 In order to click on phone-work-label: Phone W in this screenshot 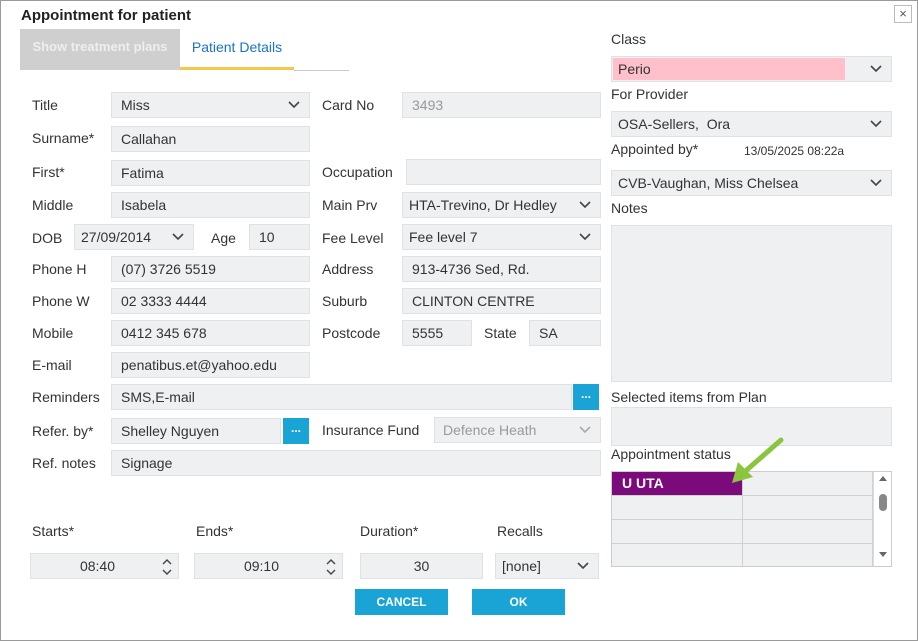, I will do `click(61, 301)`.